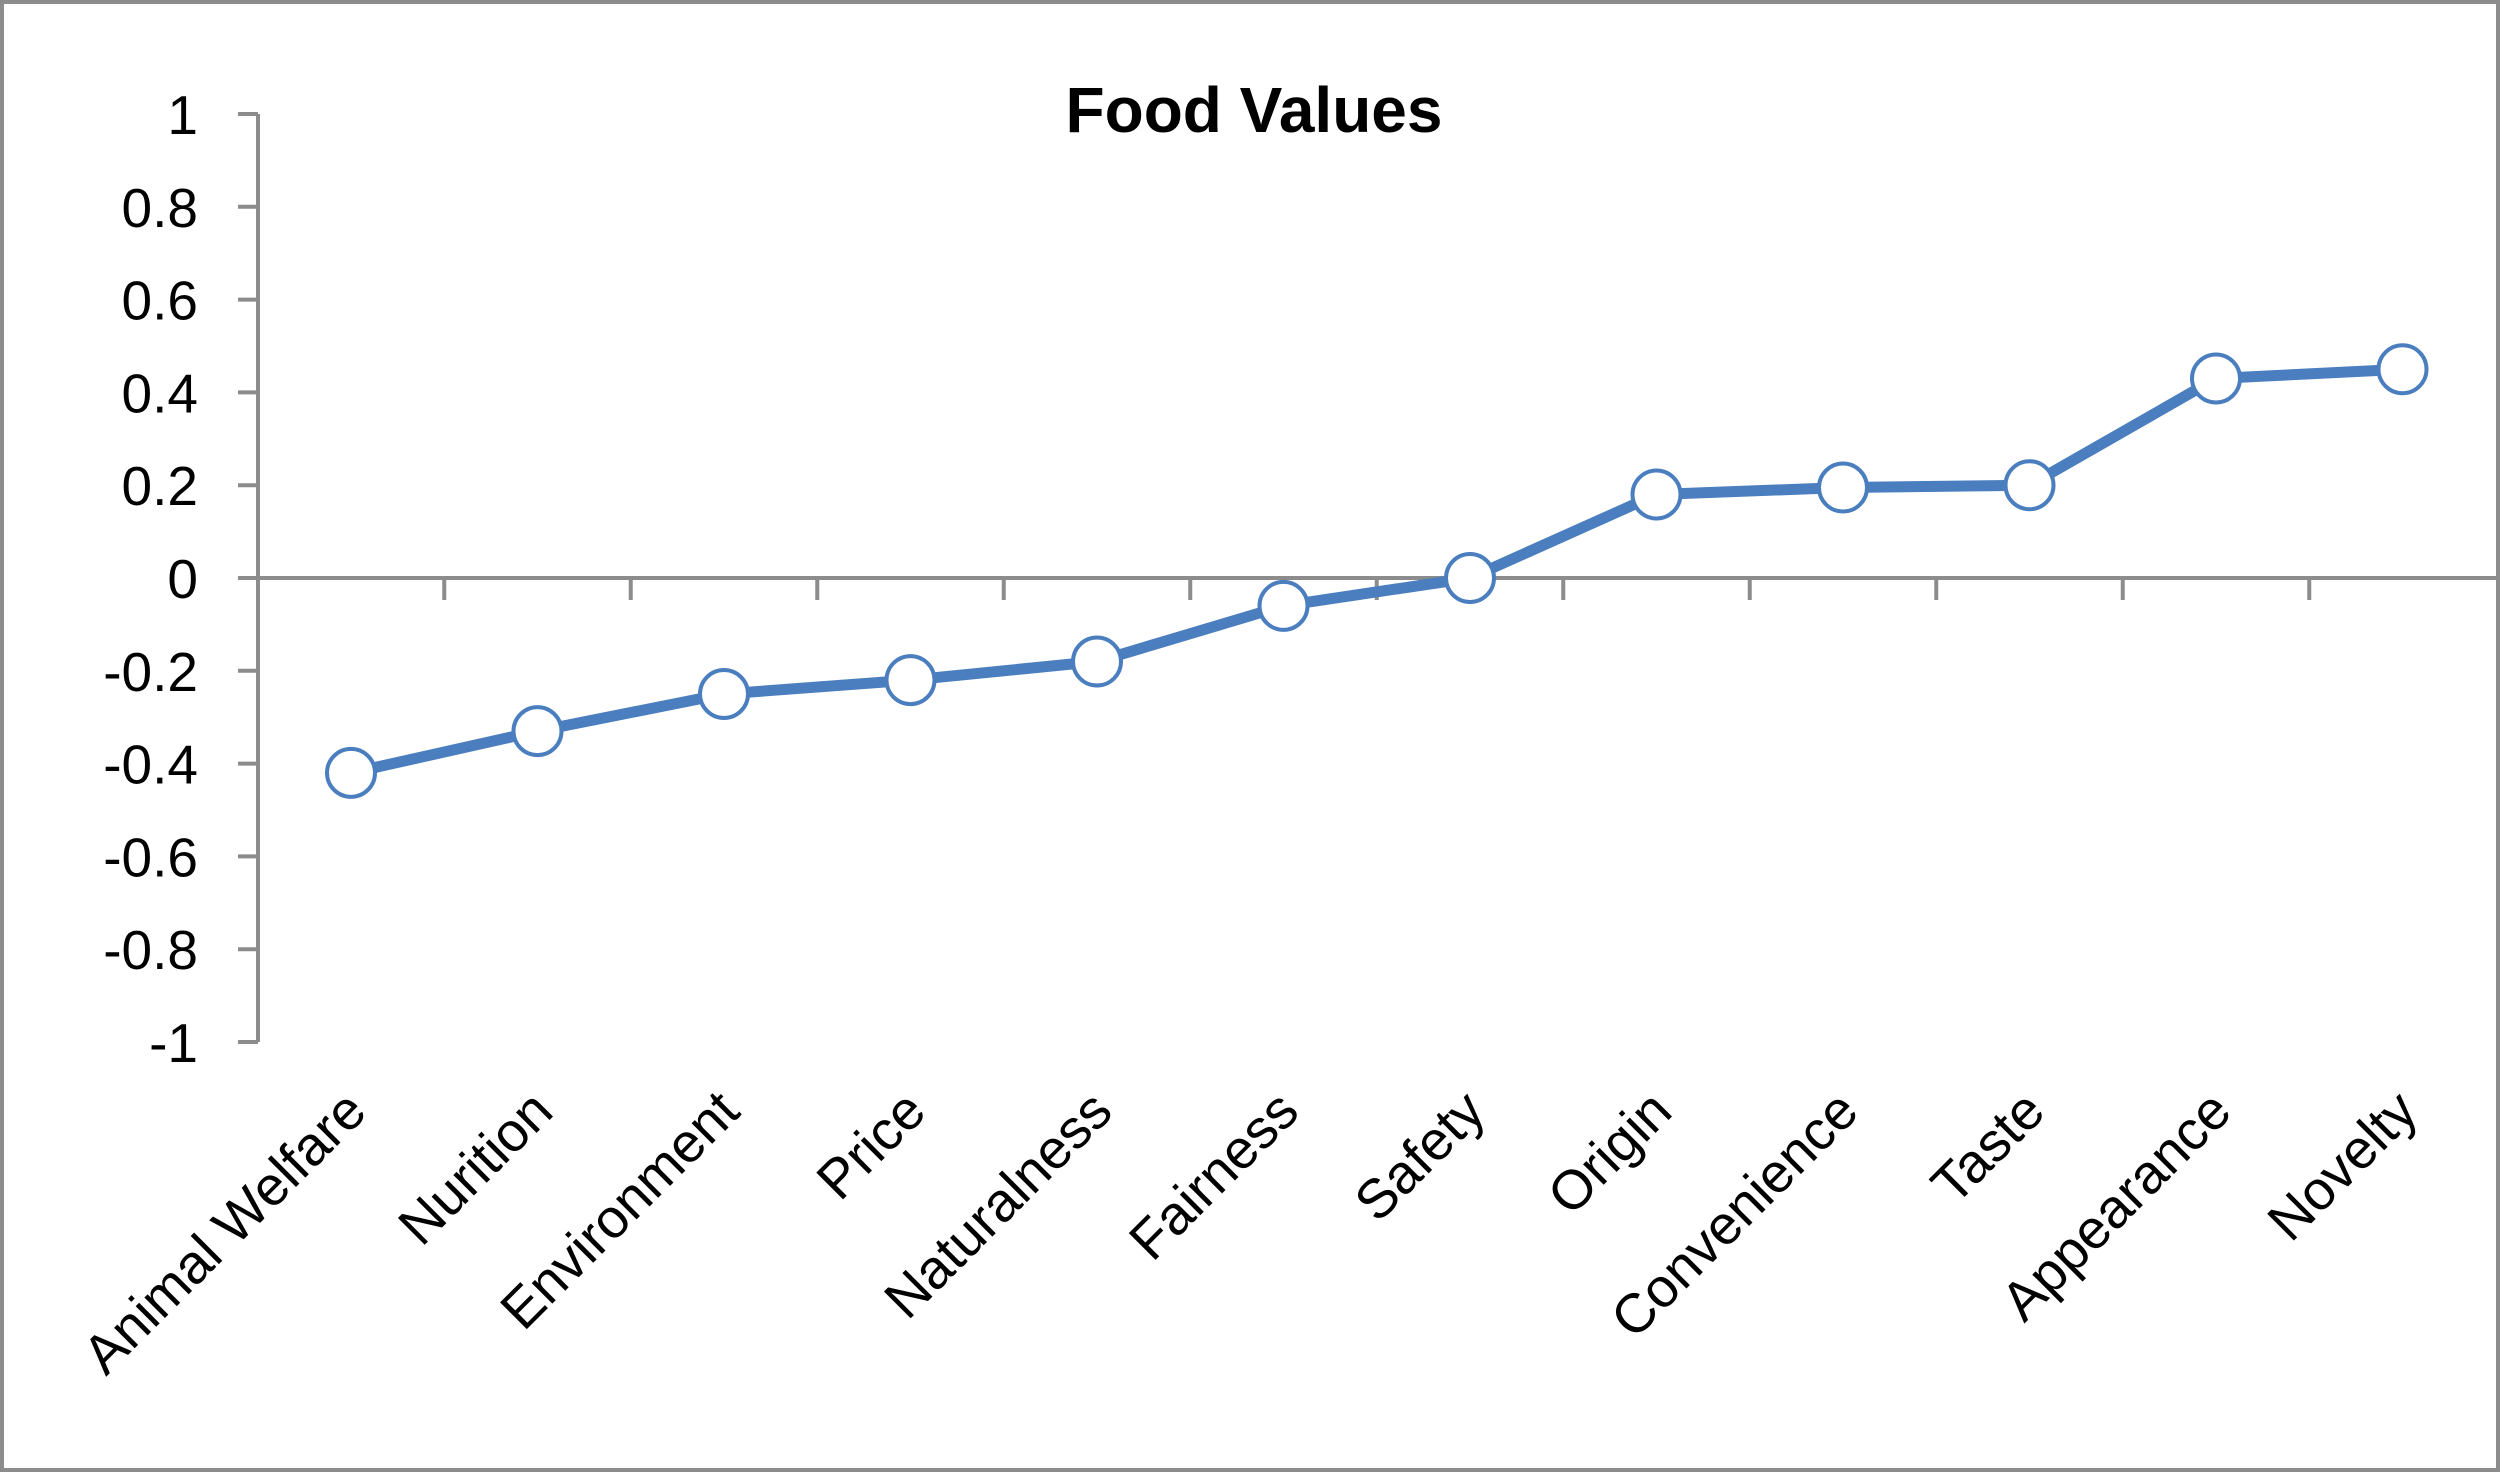 The height and width of the screenshot is (1476, 2500). Describe the element at coordinates (871, 1145) in the screenshot. I see `x-category-label: Price` at that location.